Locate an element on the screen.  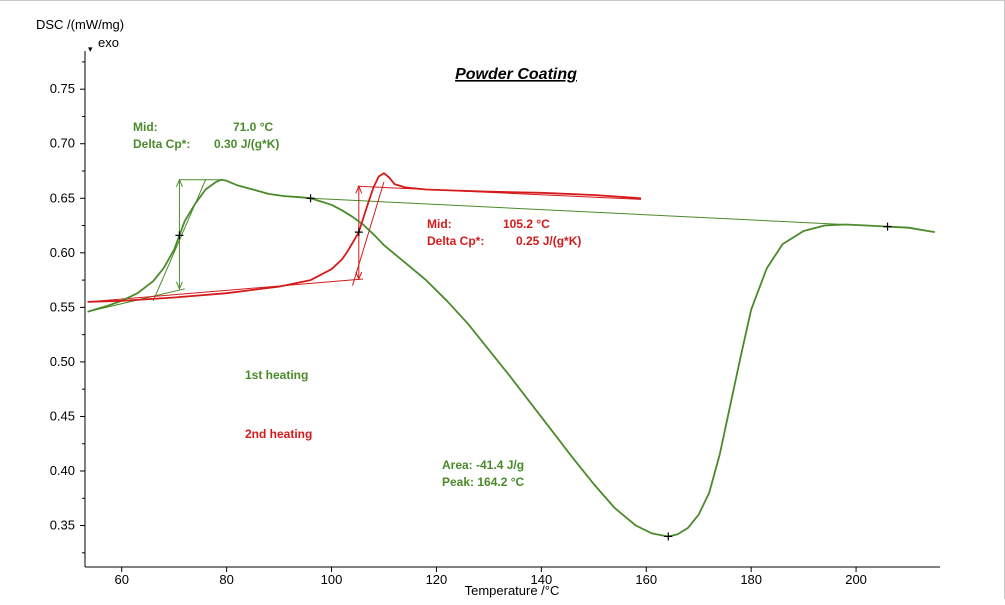
cp2-label: Delta Cp*: is located at coordinates (455, 241).